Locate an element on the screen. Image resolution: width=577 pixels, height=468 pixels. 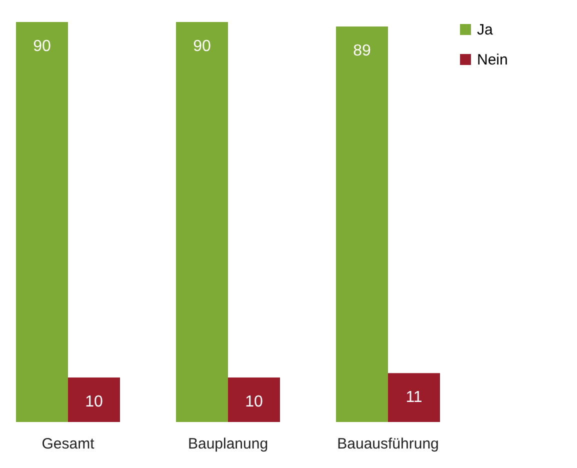
data-label: 89 is located at coordinates (362, 51).